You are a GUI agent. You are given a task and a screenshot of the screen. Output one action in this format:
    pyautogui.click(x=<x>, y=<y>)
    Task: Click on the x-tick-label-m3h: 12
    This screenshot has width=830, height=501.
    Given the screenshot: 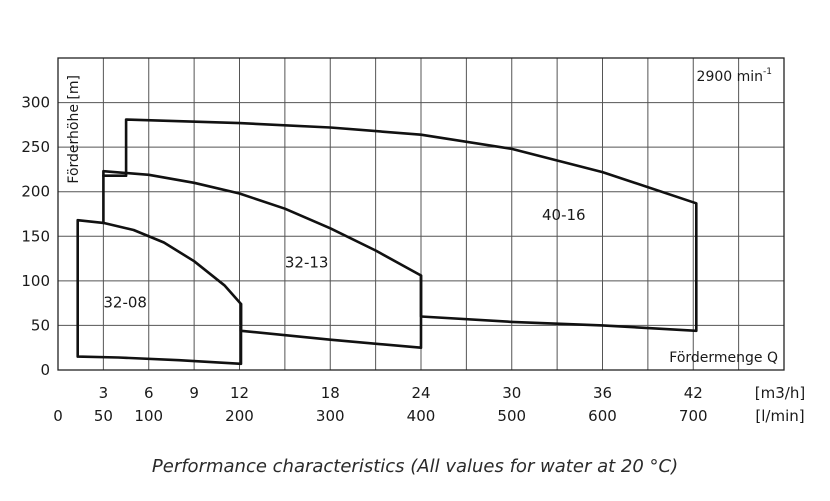 What is the action you would take?
    pyautogui.click(x=239, y=393)
    